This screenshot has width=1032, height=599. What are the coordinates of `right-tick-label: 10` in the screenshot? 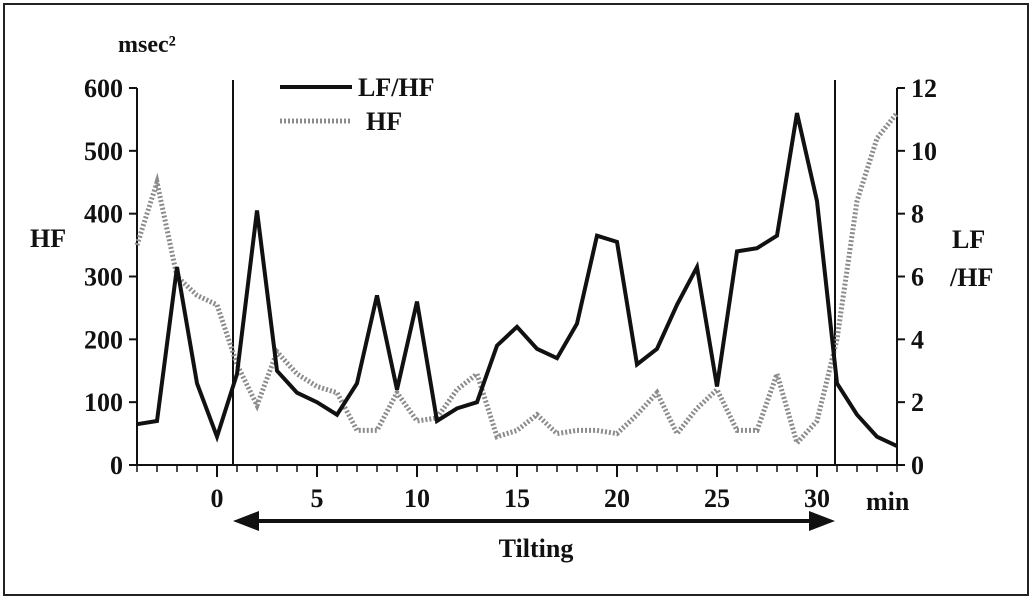 It's located at (924, 151).